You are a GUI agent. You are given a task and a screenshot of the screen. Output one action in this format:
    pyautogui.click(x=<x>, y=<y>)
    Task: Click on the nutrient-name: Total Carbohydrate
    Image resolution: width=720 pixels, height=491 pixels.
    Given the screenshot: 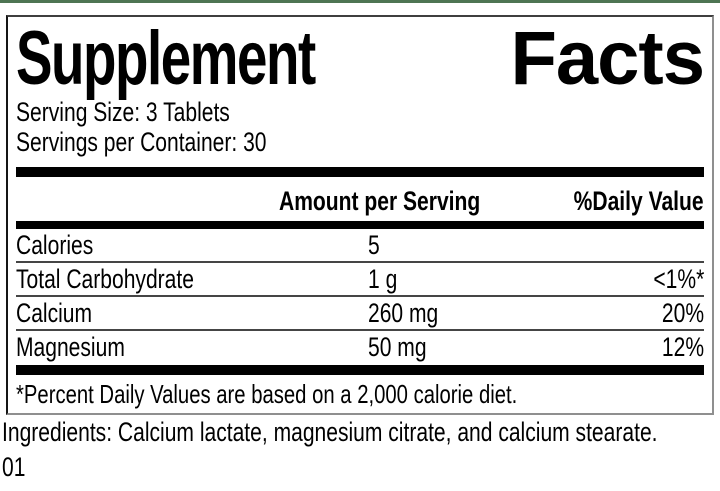 What is the action you would take?
    pyautogui.click(x=105, y=279)
    